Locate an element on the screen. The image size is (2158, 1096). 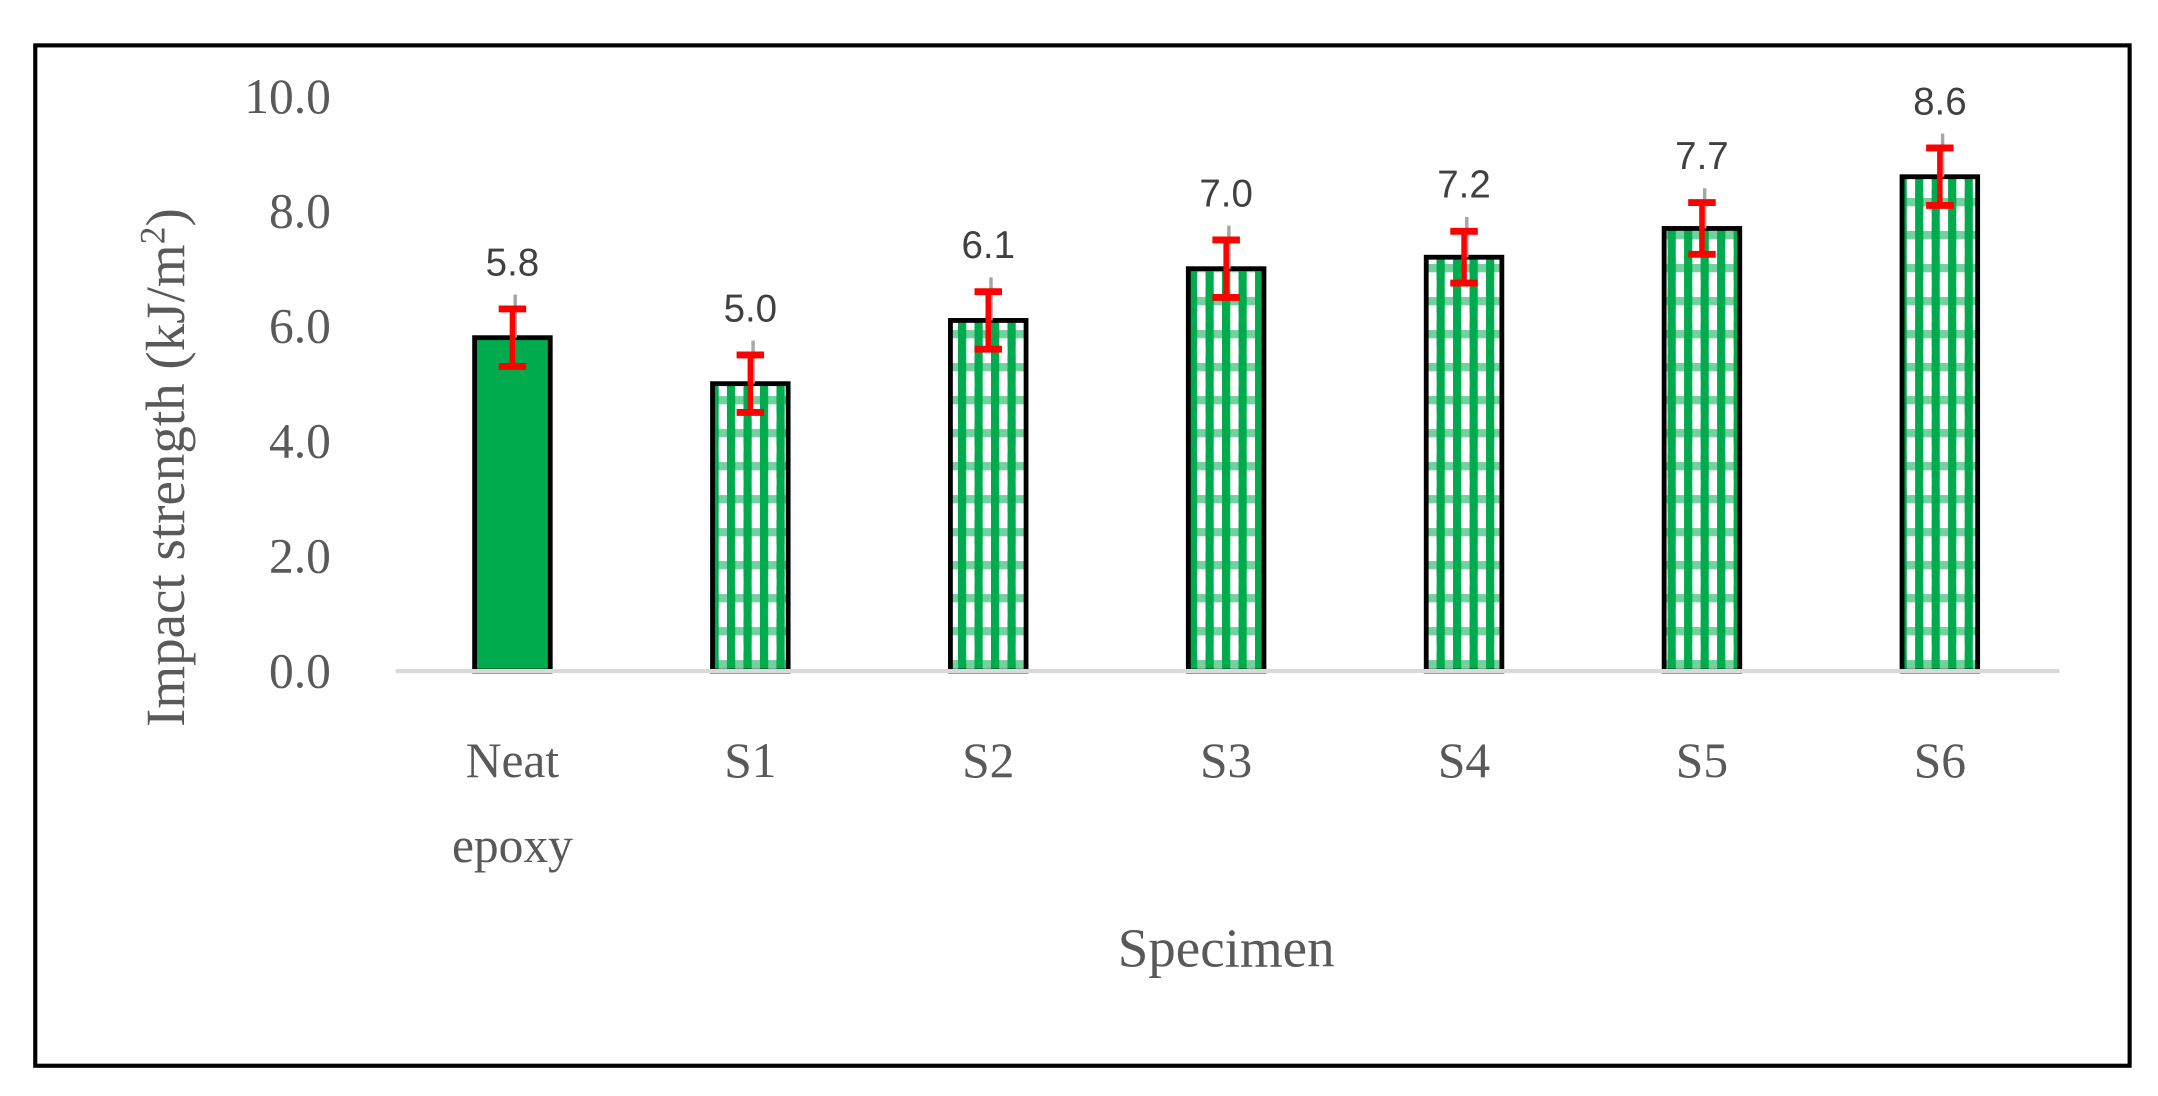
x-tick-label: S5 is located at coordinates (1702, 760).